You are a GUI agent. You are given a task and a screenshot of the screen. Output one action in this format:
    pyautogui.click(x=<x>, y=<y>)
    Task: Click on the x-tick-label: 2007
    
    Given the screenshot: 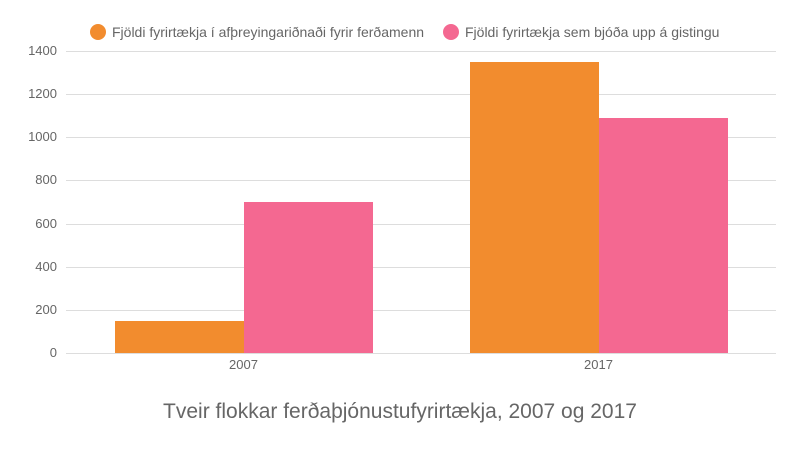 What is the action you would take?
    pyautogui.click(x=243, y=364)
    